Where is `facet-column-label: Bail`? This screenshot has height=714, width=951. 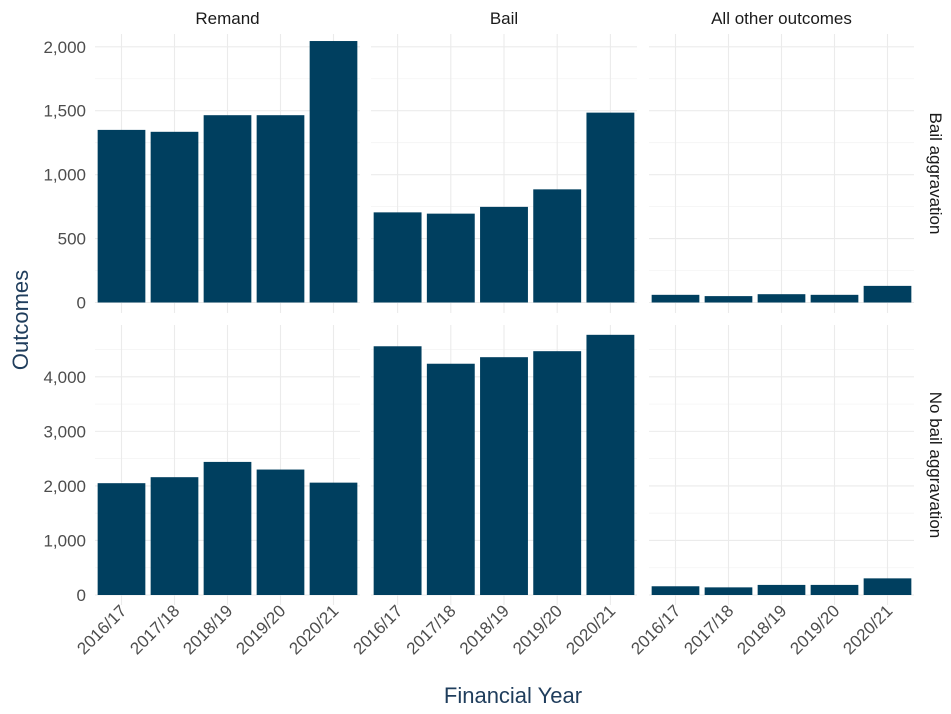
facet-column-label: Bail is located at coordinates (504, 18).